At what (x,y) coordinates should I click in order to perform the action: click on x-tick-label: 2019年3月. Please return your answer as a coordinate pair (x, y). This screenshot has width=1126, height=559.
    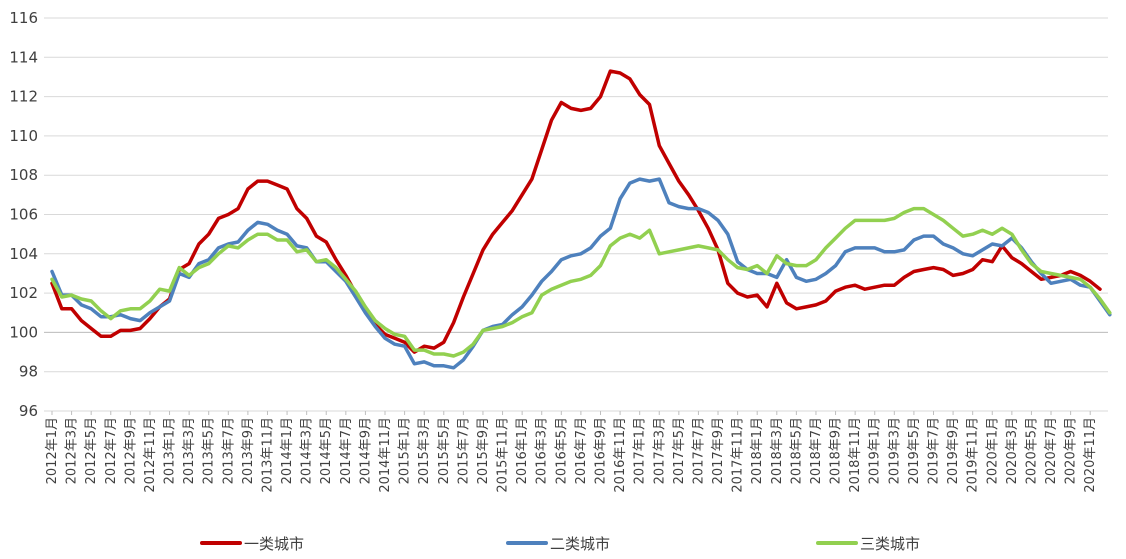
    Looking at the image, I should click on (894, 450).